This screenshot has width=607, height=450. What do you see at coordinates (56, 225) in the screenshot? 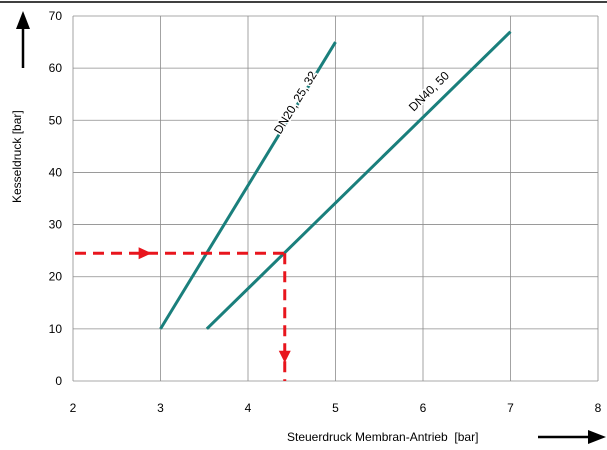
I see `y-tick-label: 30` at bounding box center [56, 225].